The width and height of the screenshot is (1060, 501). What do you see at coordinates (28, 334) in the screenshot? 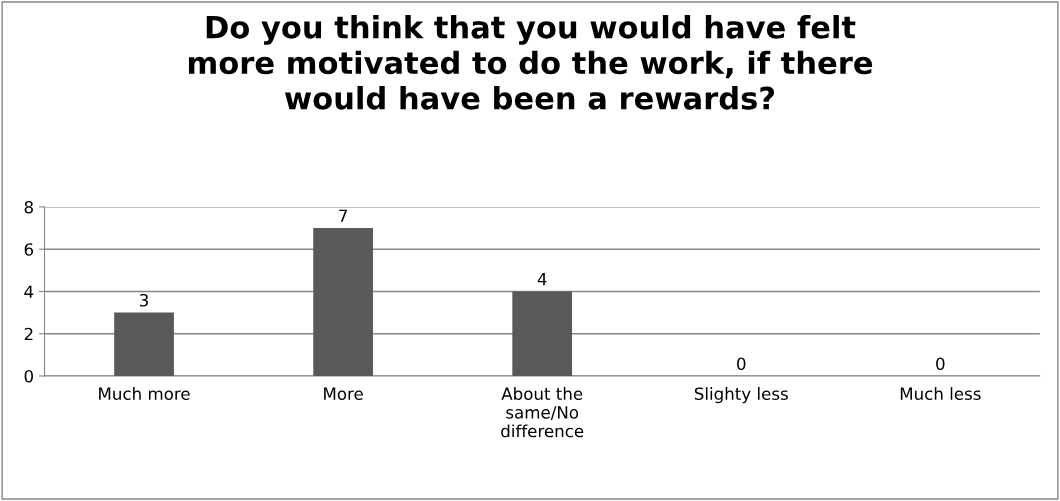
I see `y-tick-label: 2` at bounding box center [28, 334].